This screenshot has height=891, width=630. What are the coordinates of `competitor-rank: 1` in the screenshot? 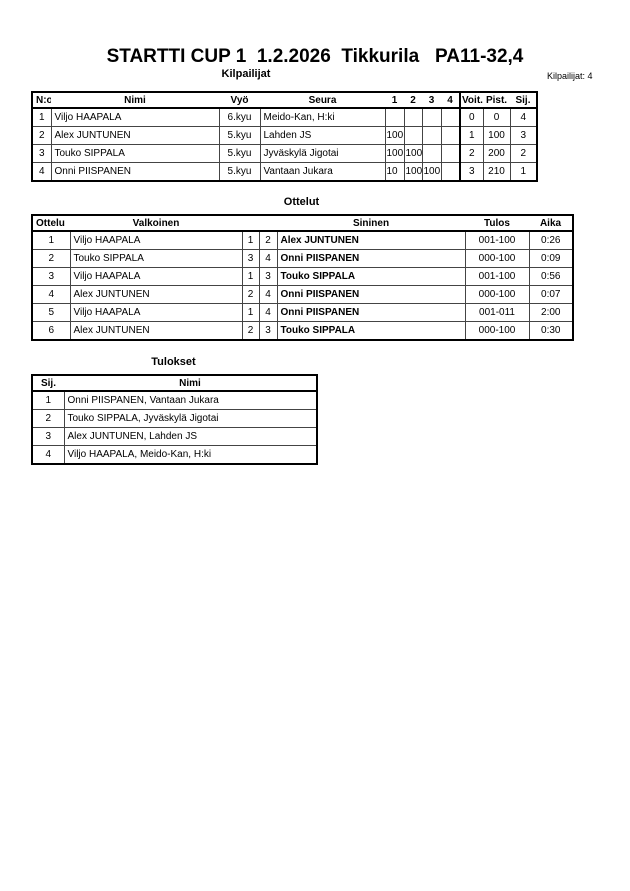 It's located at (523, 172).